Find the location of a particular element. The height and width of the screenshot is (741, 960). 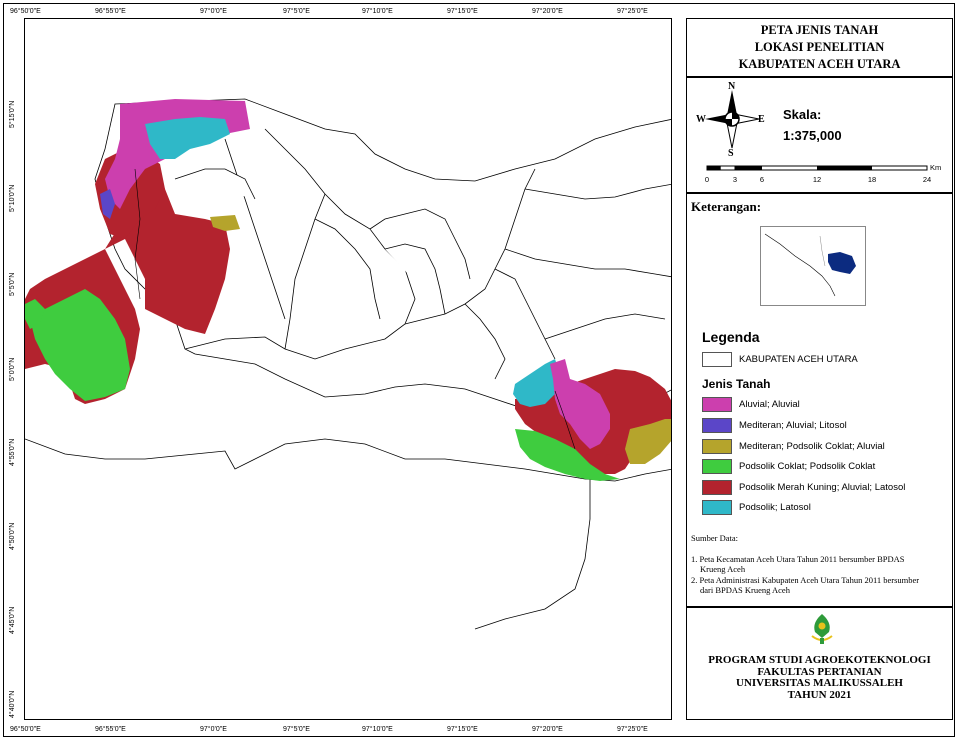

lat-label: 5°15'0"N is located at coordinates (12, 114).